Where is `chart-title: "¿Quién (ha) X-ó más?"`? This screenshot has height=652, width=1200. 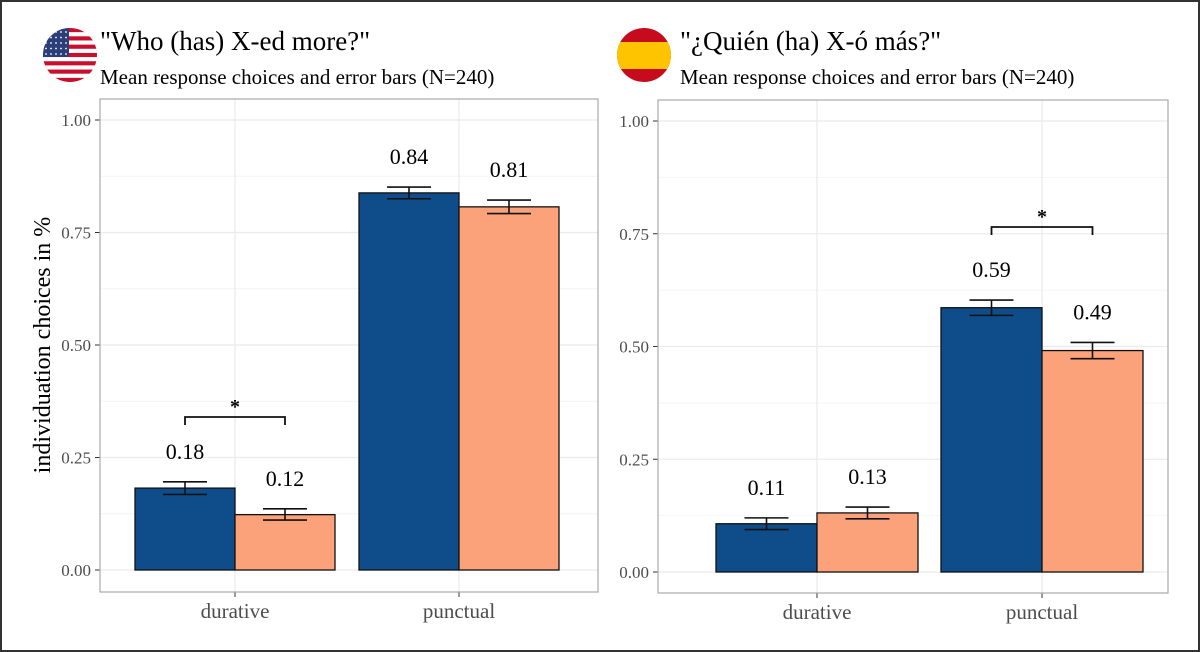 chart-title: "¿Quién (ha) X-ó más?" is located at coordinates (810, 41).